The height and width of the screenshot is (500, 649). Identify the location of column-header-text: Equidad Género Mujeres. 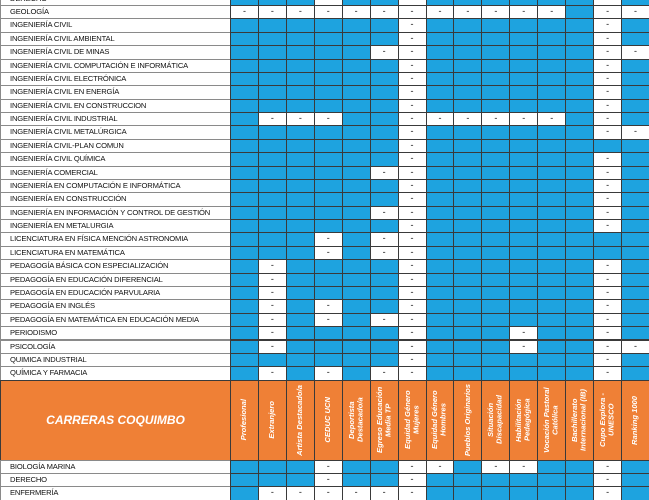
(411, 420).